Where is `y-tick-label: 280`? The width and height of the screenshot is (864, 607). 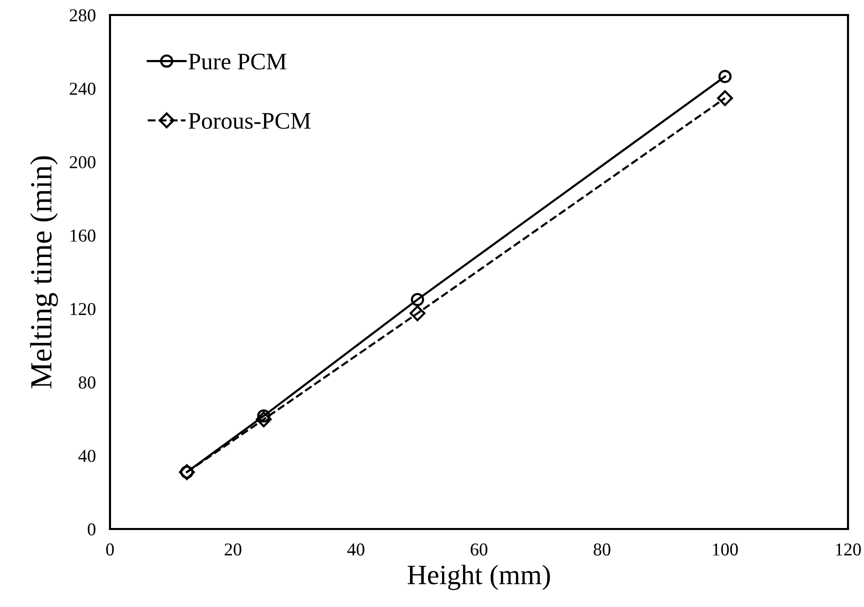 y-tick-label: 280 is located at coordinates (83, 15).